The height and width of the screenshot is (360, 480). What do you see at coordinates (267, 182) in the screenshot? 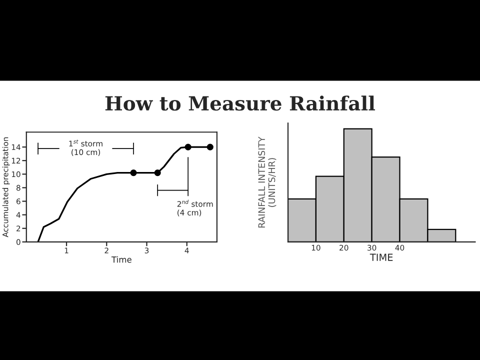
I see `y-axis-title: RAINFALL INTENSITY (UNITS/HR)` at bounding box center [267, 182].